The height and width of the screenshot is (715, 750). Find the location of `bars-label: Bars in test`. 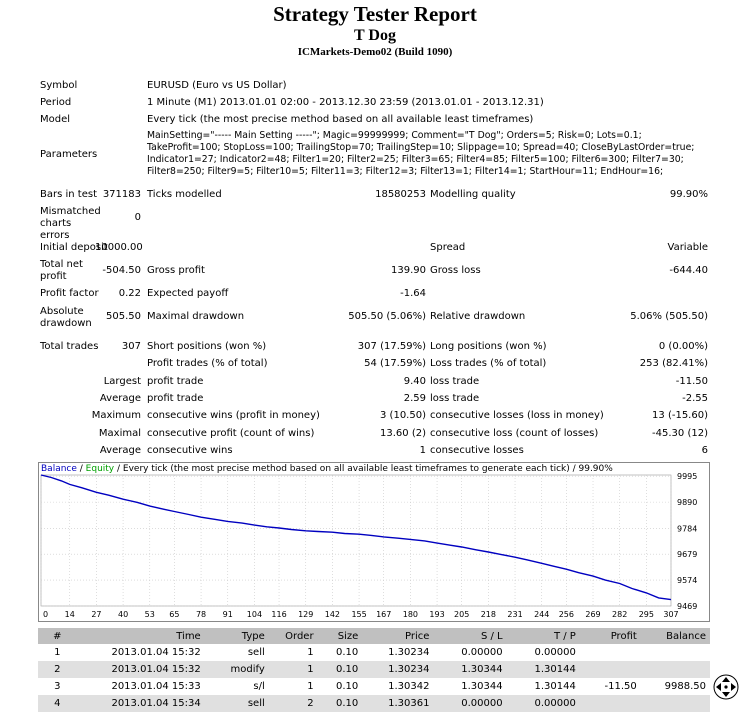

bars-label: Bars in test is located at coordinates (68, 194).